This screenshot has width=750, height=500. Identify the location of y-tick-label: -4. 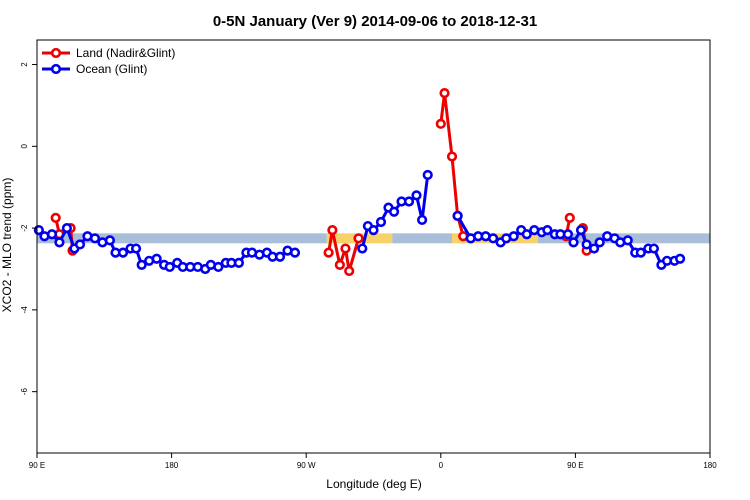
(24, 310).